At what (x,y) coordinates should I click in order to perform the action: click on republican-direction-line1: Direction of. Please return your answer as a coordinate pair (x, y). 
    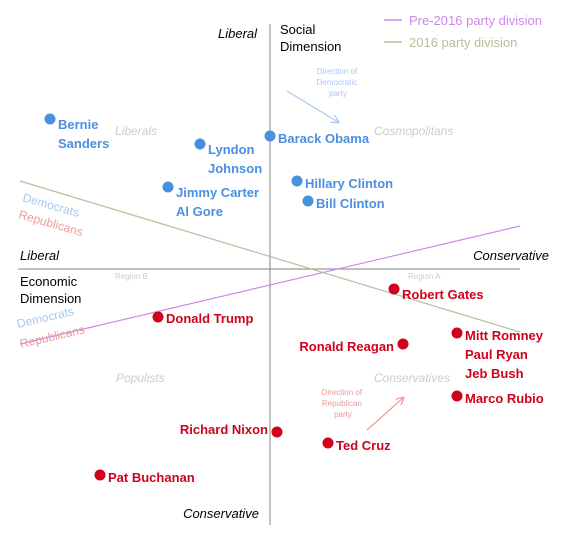
    Looking at the image, I should click on (342, 392).